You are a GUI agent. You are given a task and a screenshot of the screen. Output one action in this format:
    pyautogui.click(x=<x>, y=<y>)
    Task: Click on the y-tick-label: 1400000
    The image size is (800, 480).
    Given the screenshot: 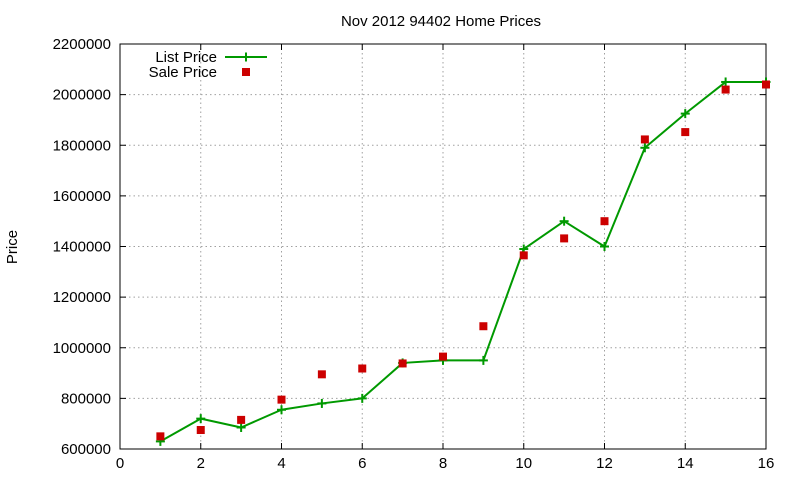 What is the action you would take?
    pyautogui.click(x=82, y=247)
    